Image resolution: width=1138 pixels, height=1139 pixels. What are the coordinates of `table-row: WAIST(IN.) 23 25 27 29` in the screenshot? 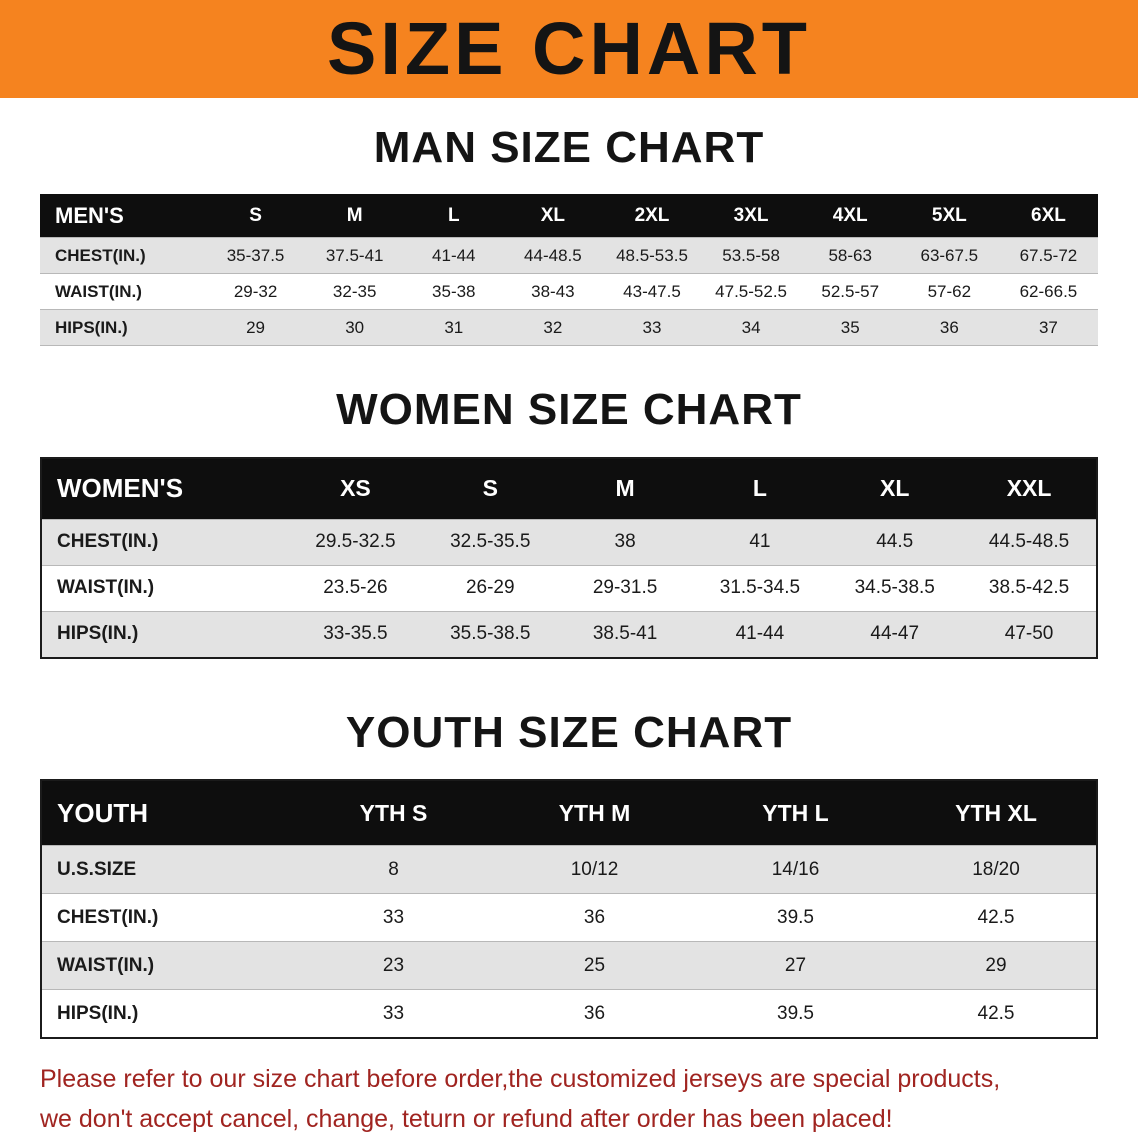 It's located at (569, 965).